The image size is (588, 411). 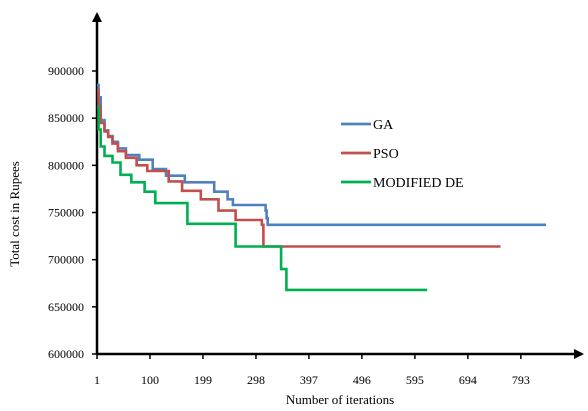 What do you see at coordinates (468, 380) in the screenshot?
I see `x-tick-label: 694` at bounding box center [468, 380].